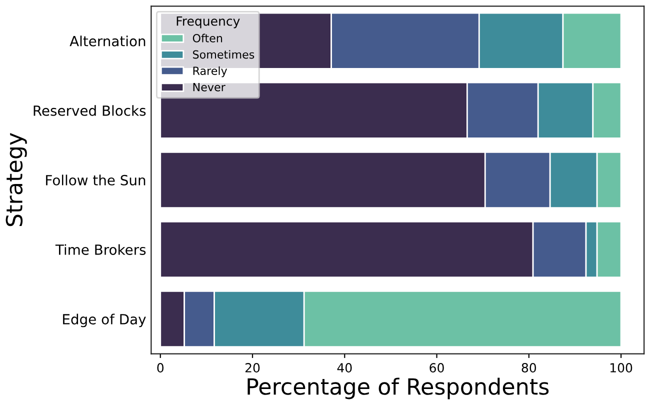 The width and height of the screenshot is (646, 409). I want to click on legend-label: Sometimes, so click(223, 54).